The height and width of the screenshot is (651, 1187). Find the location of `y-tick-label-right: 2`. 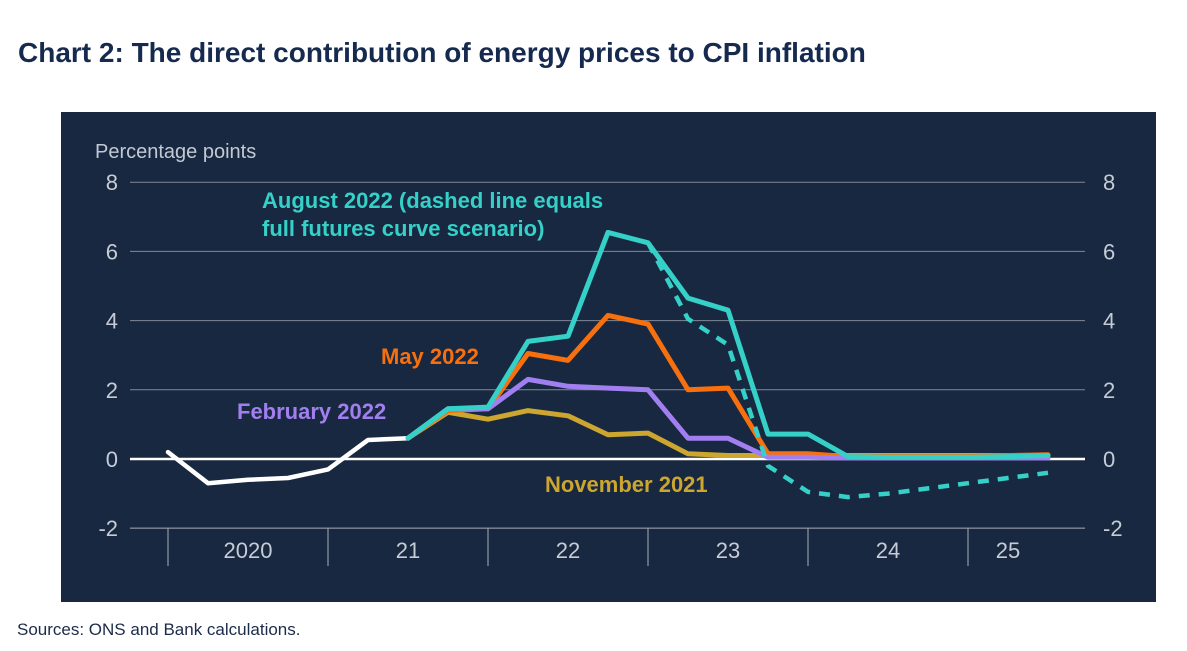

y-tick-label-right: 2 is located at coordinates (1109, 390).